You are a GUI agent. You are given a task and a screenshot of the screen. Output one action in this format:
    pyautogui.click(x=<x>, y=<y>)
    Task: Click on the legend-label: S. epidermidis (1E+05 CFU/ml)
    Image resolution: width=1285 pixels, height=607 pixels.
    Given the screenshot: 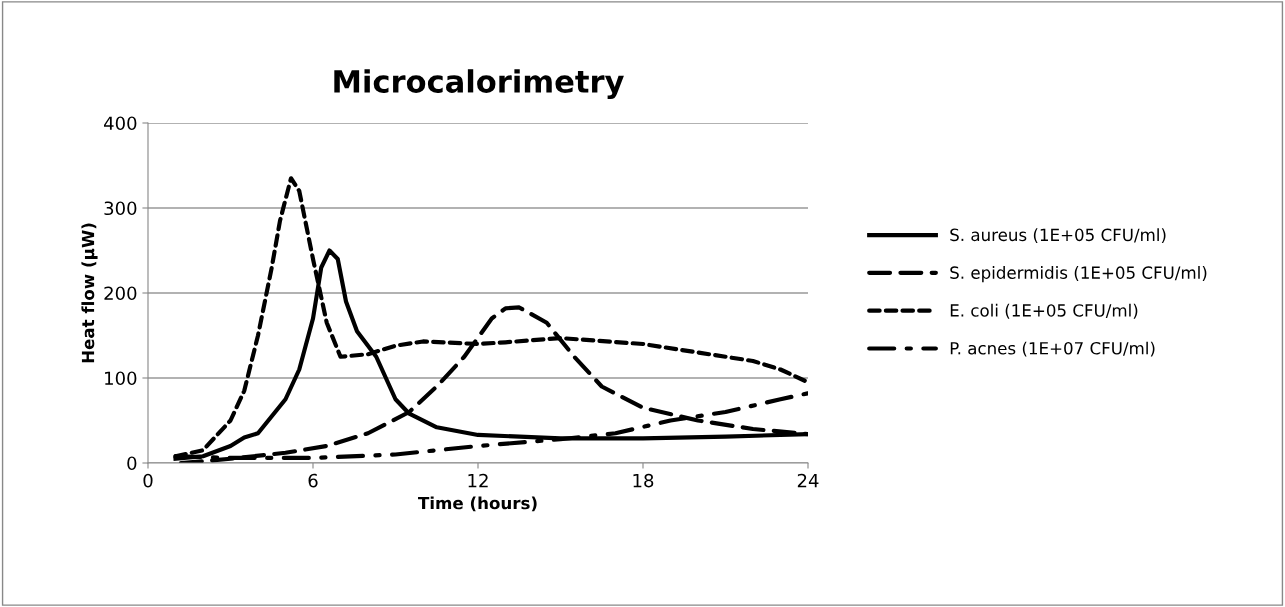 What is the action you would take?
    pyautogui.click(x=1078, y=274)
    